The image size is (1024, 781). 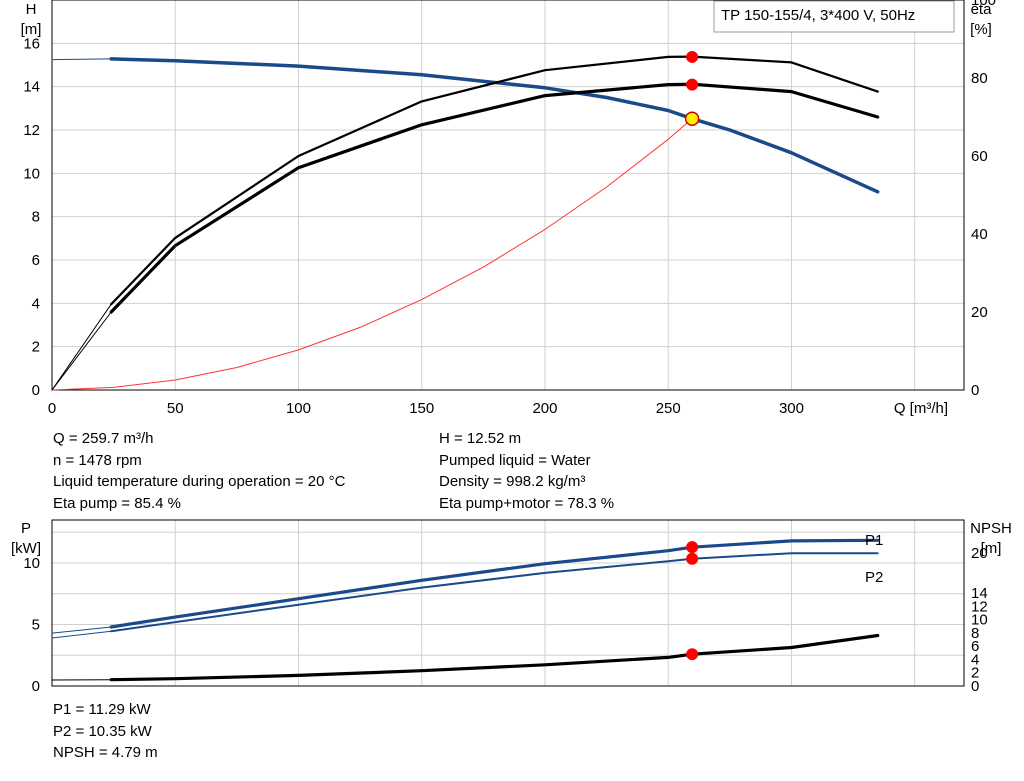 What do you see at coordinates (26, 548) in the screenshot?
I see `y-axis-unit-power: [kW]` at bounding box center [26, 548].